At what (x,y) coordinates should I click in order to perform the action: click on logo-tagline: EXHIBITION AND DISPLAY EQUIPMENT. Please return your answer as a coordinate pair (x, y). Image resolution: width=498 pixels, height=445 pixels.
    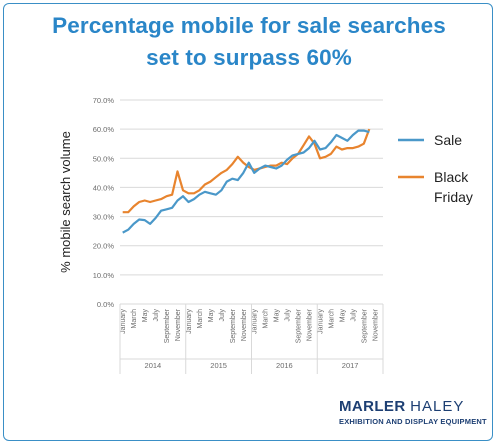
    Looking at the image, I should click on (413, 421).